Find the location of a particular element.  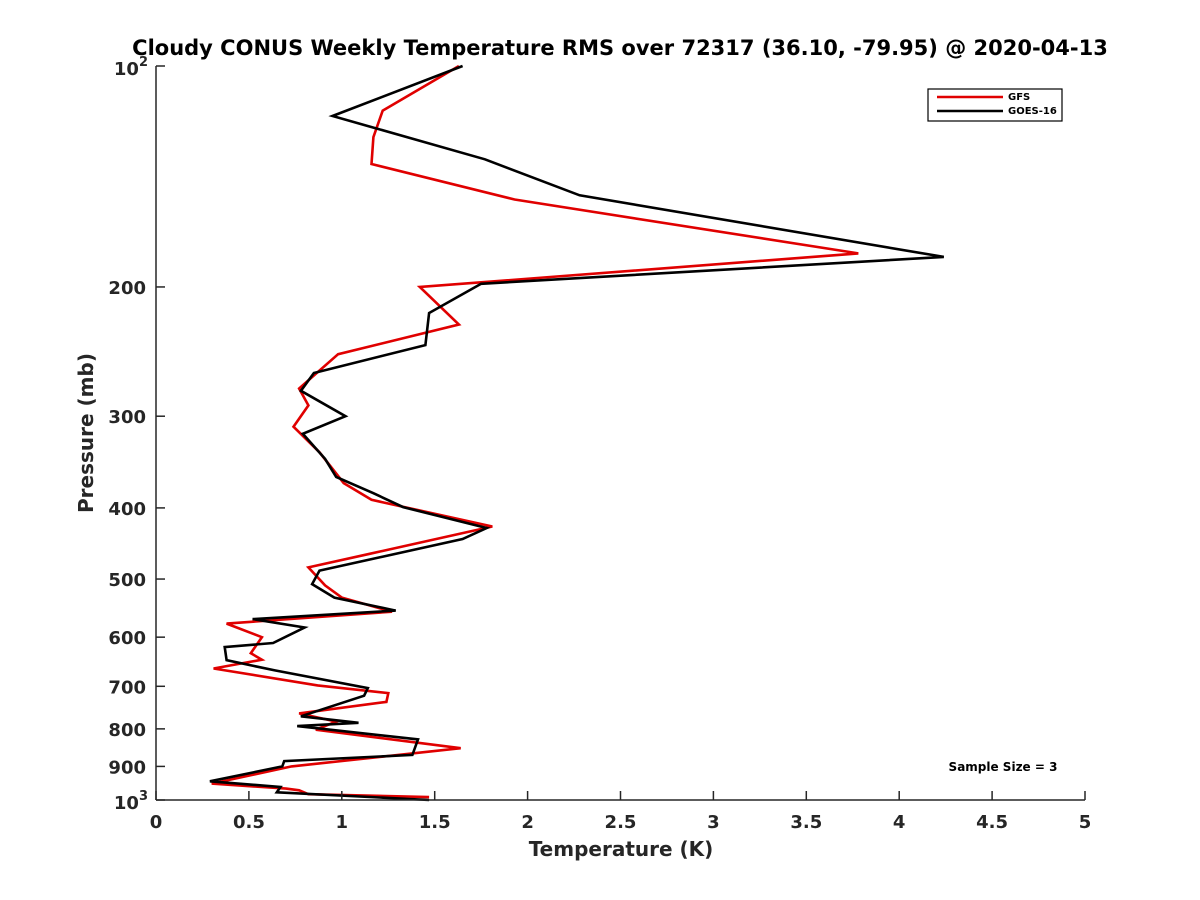

x-tick-label: 4.5 is located at coordinates (992, 822).